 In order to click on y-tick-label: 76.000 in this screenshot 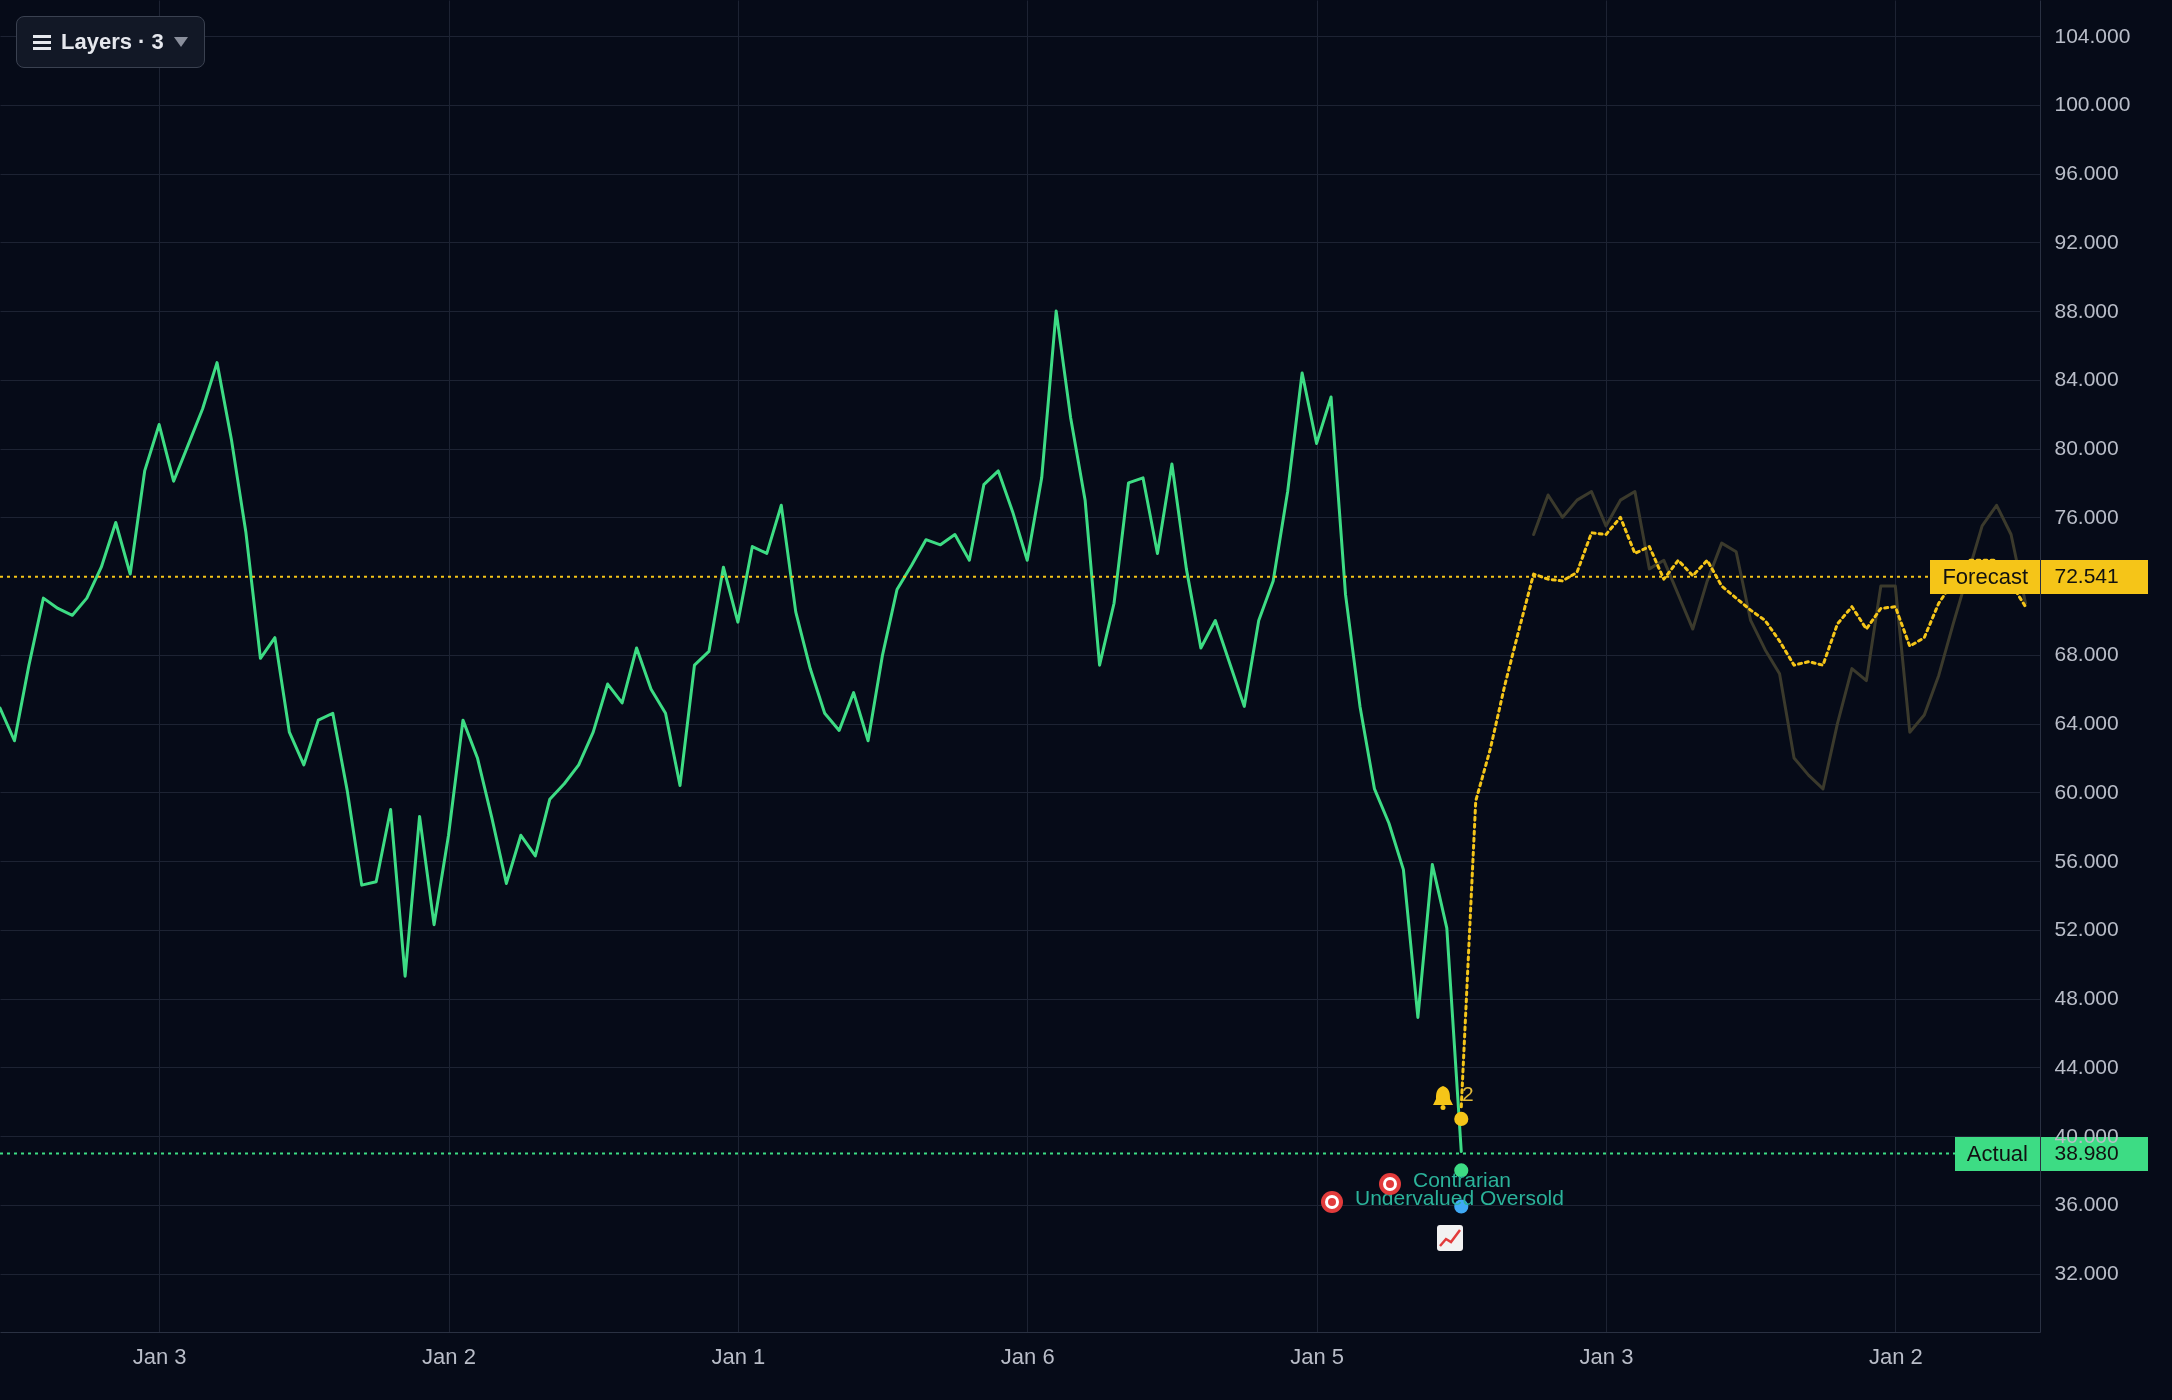, I will do `click(2086, 516)`.